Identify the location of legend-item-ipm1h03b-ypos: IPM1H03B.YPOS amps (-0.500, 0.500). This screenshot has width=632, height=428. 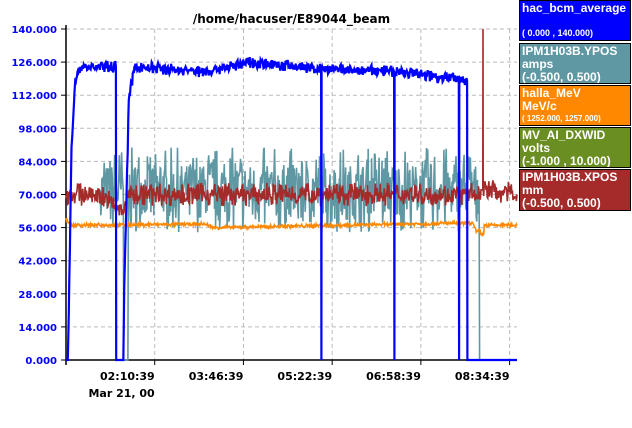
(575, 63).